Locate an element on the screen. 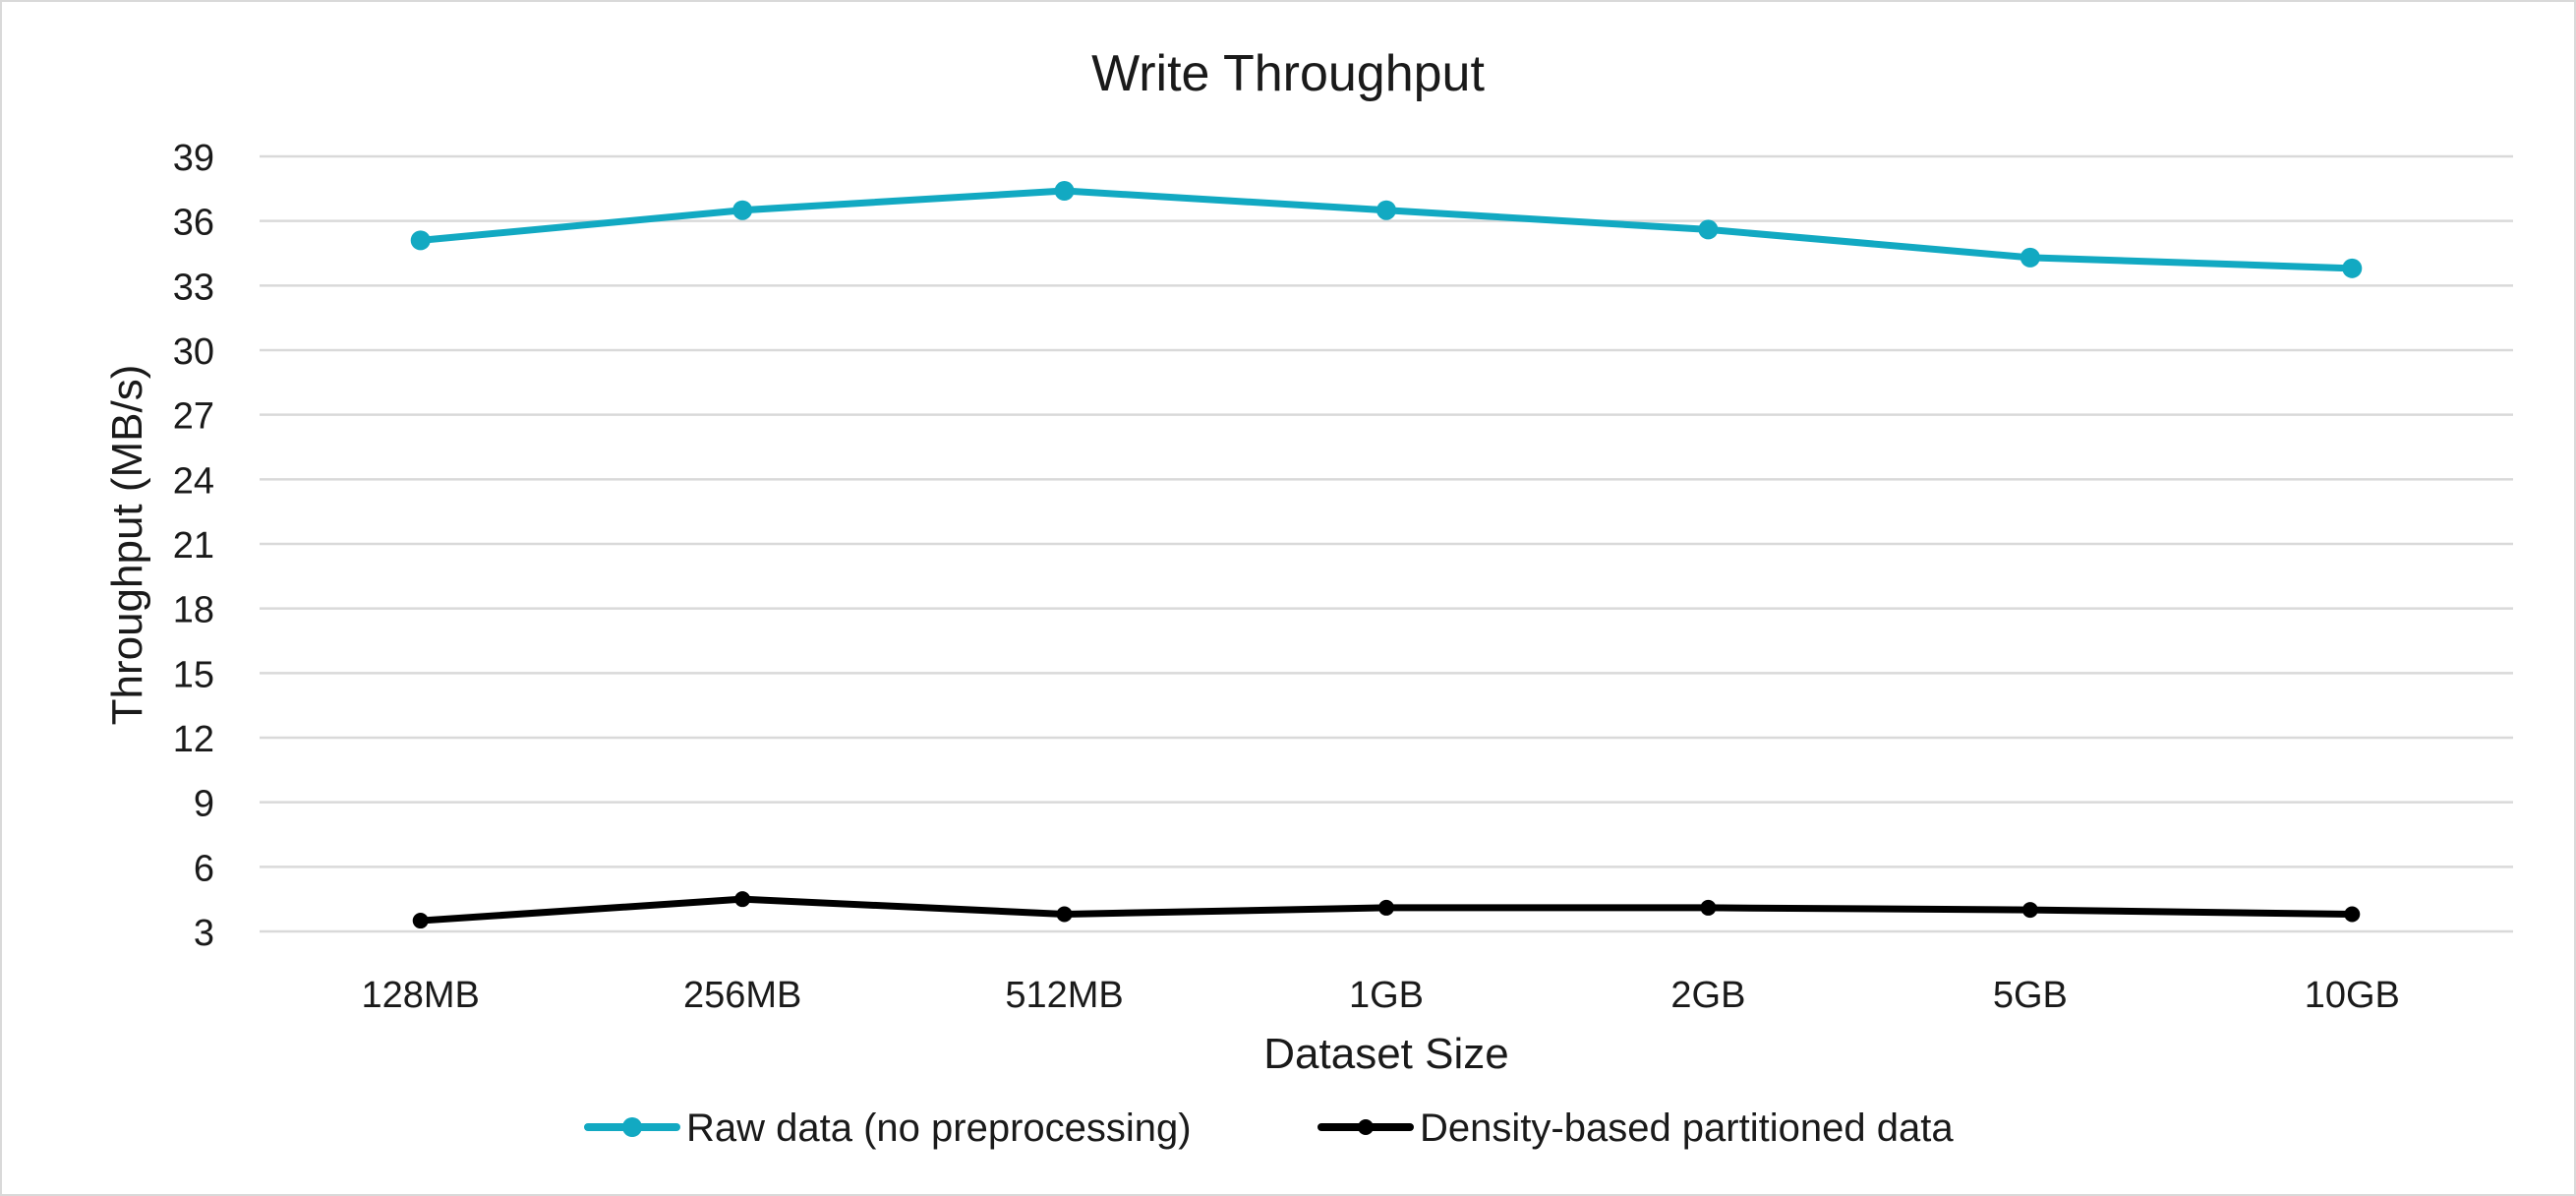 This screenshot has width=2576, height=1196. x-tick-labels: 128MB 256MB 512MB 1GB 2GB 5GB 10GB is located at coordinates (1381, 995).